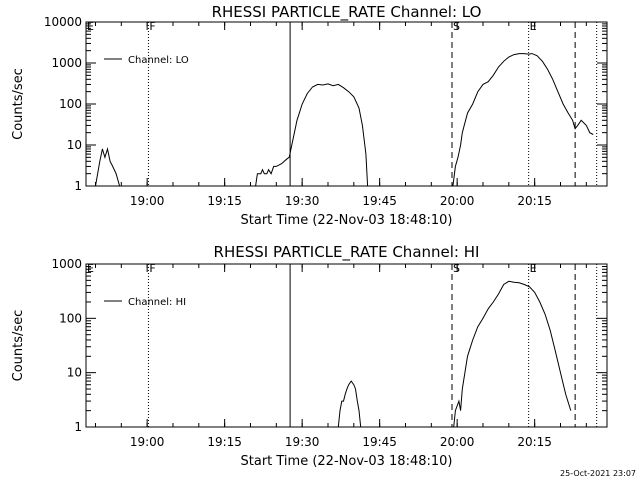  I want to click on hi-y-tick-label: 100, so click(70, 318).